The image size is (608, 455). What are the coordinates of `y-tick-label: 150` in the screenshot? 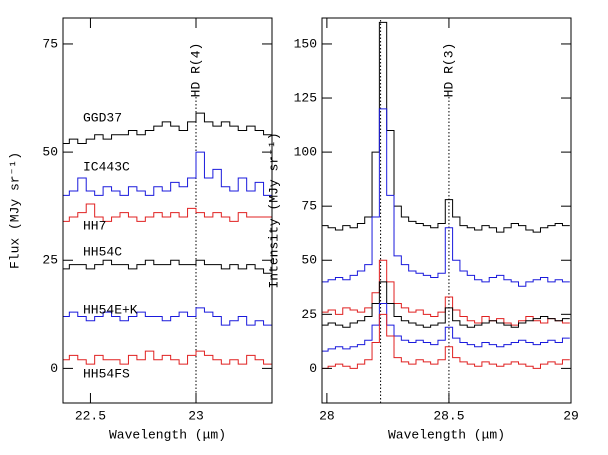 It's located at (305, 43).